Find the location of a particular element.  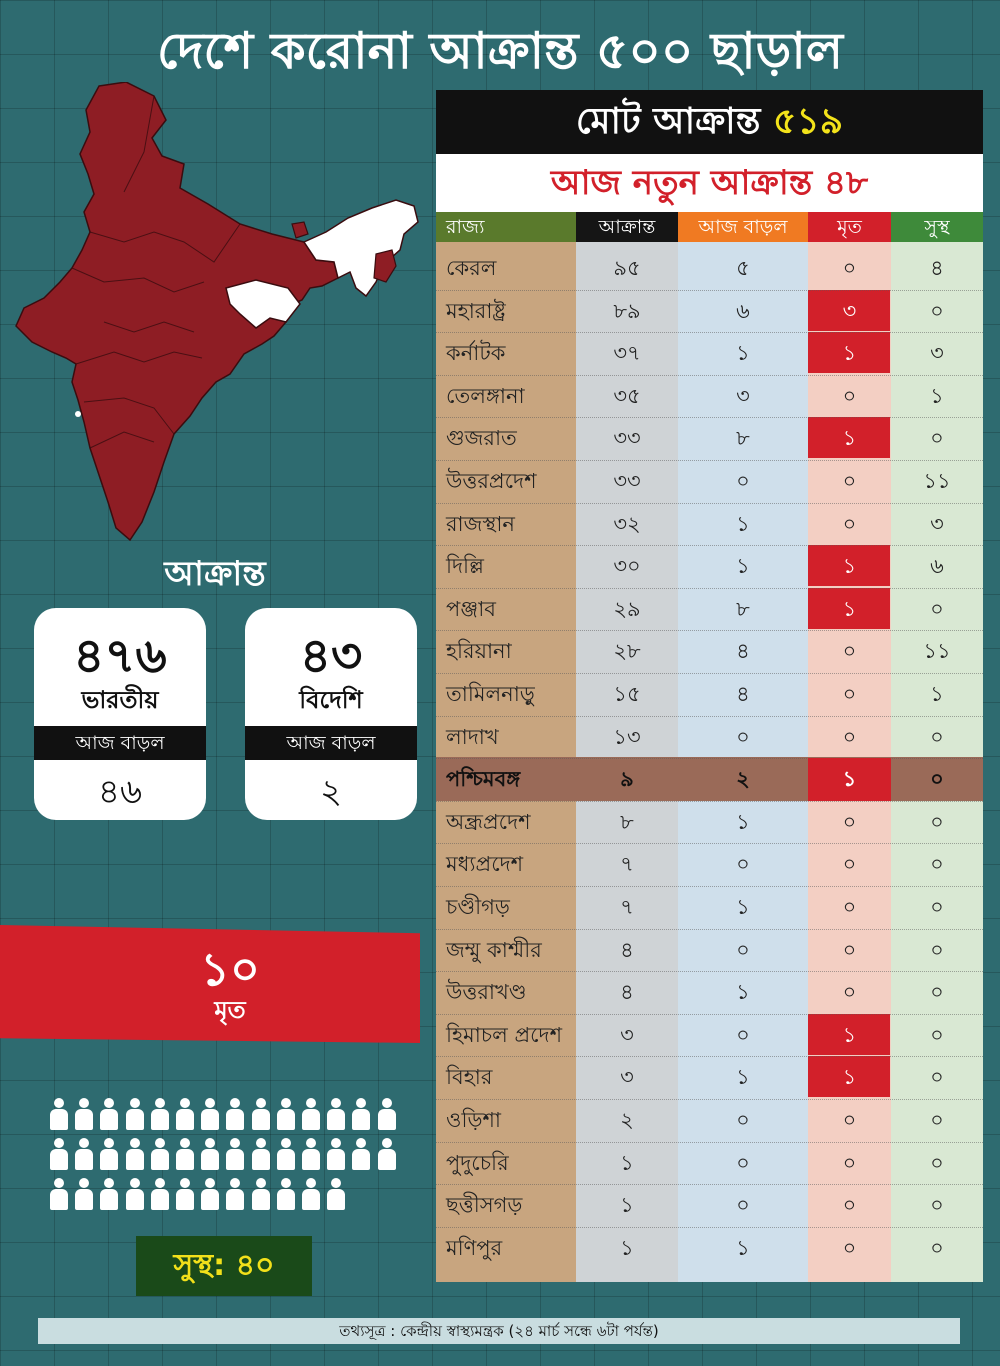

deaths-label: মৃত is located at coordinates (230, 1010).